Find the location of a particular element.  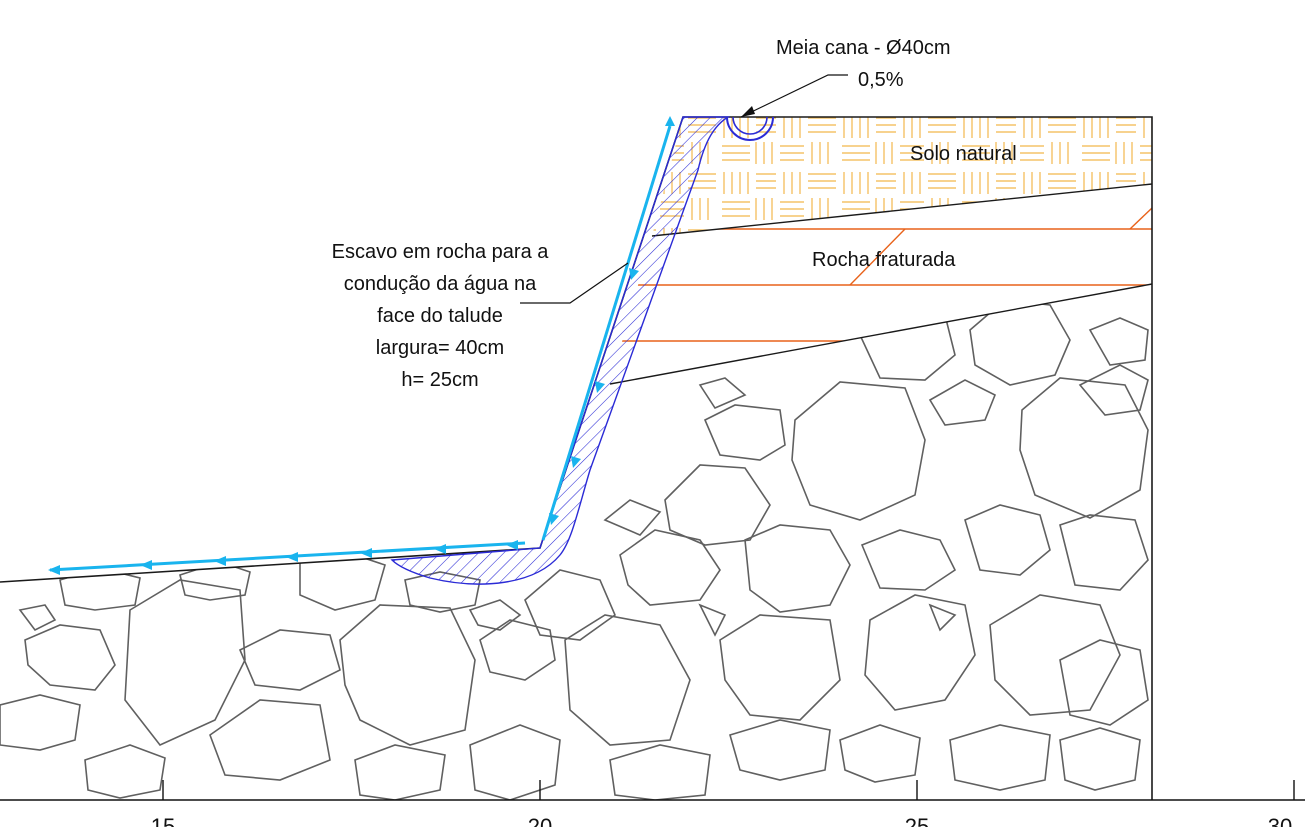

drain-title-label: Meia cana - Ø40cm is located at coordinates (863, 48).